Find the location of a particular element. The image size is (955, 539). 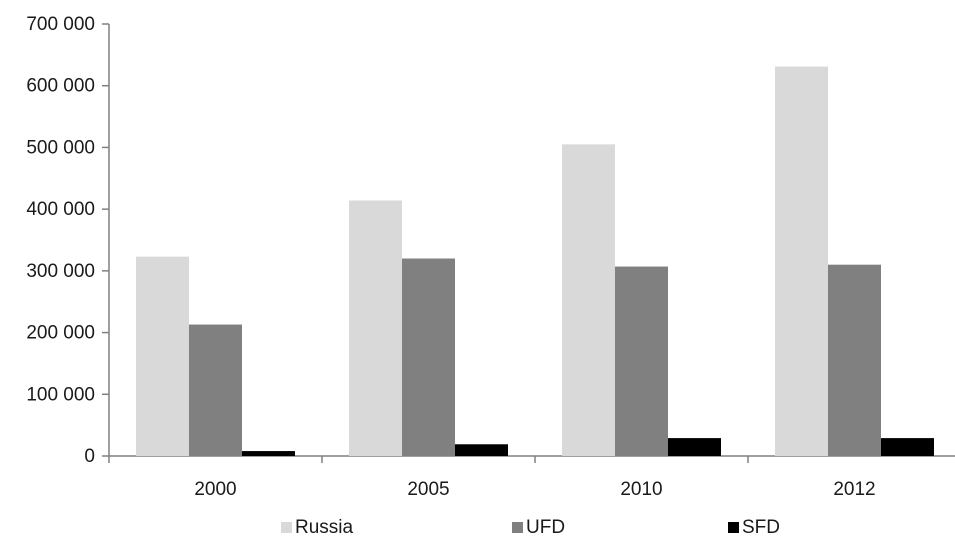

legend-label-ufd: UFD is located at coordinates (545, 527).